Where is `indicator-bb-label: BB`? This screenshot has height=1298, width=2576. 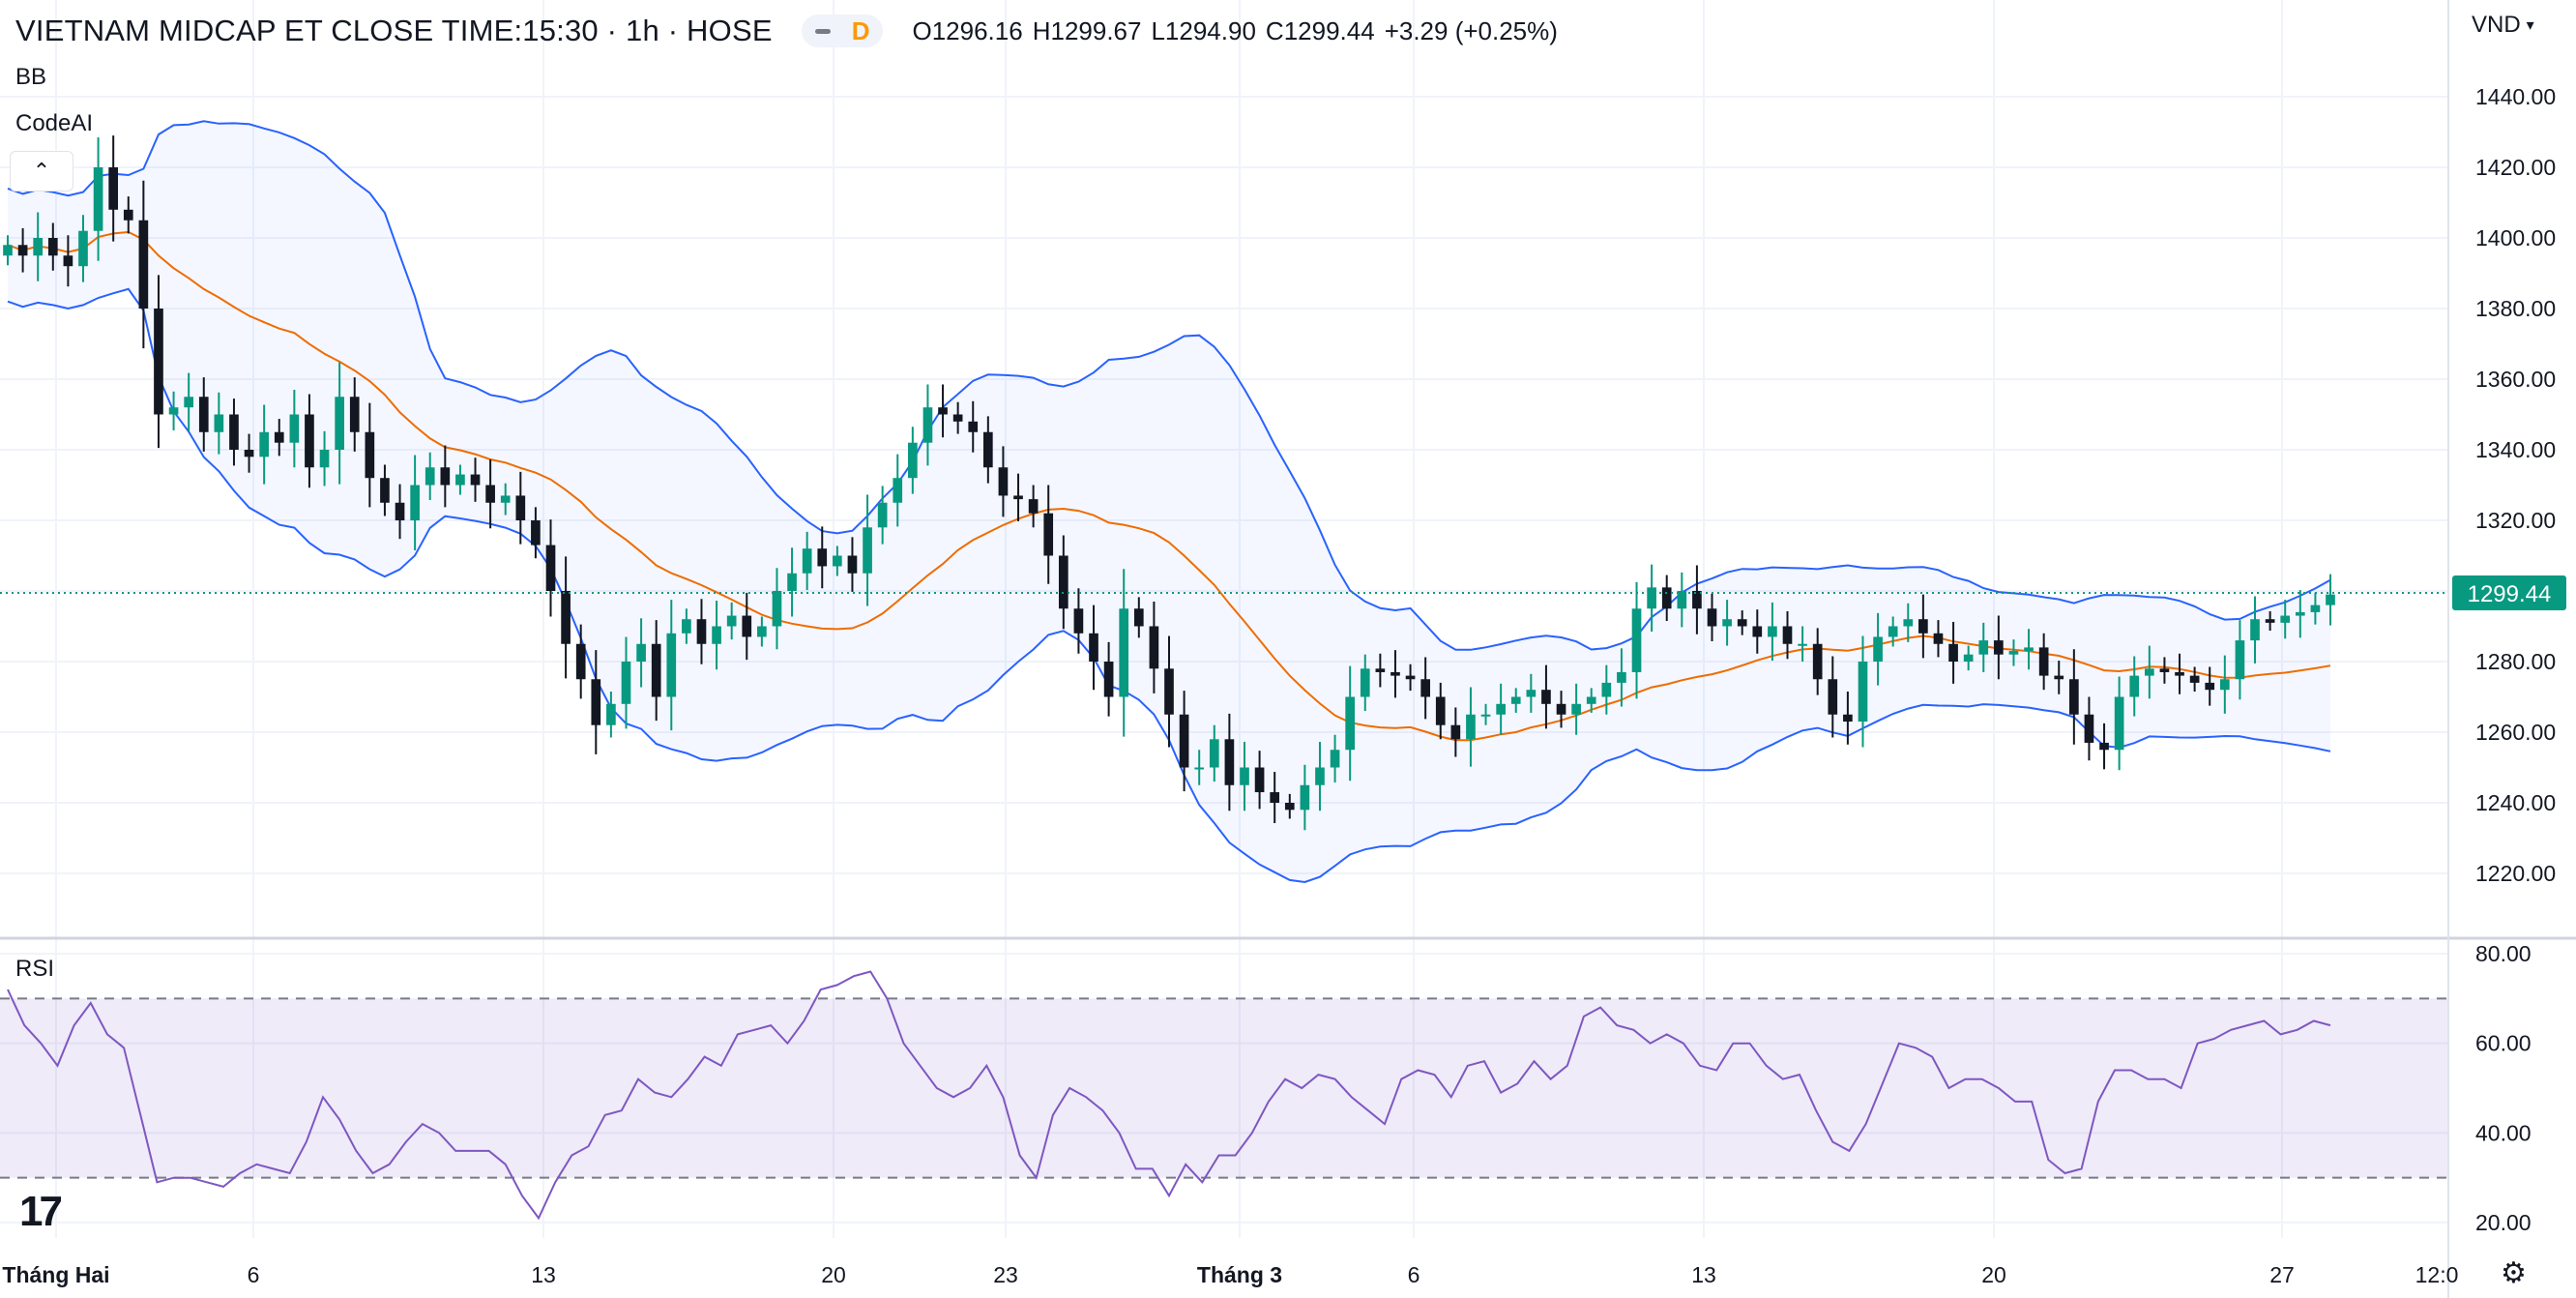
indicator-bb-label: BB is located at coordinates (31, 77).